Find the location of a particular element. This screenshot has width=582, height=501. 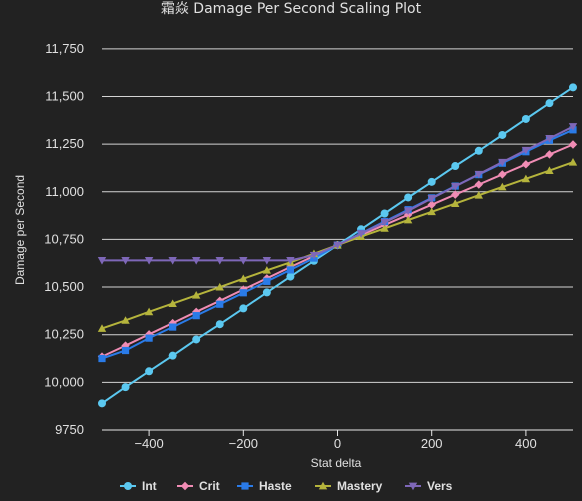

legend-marker-vers is located at coordinates (413, 486).